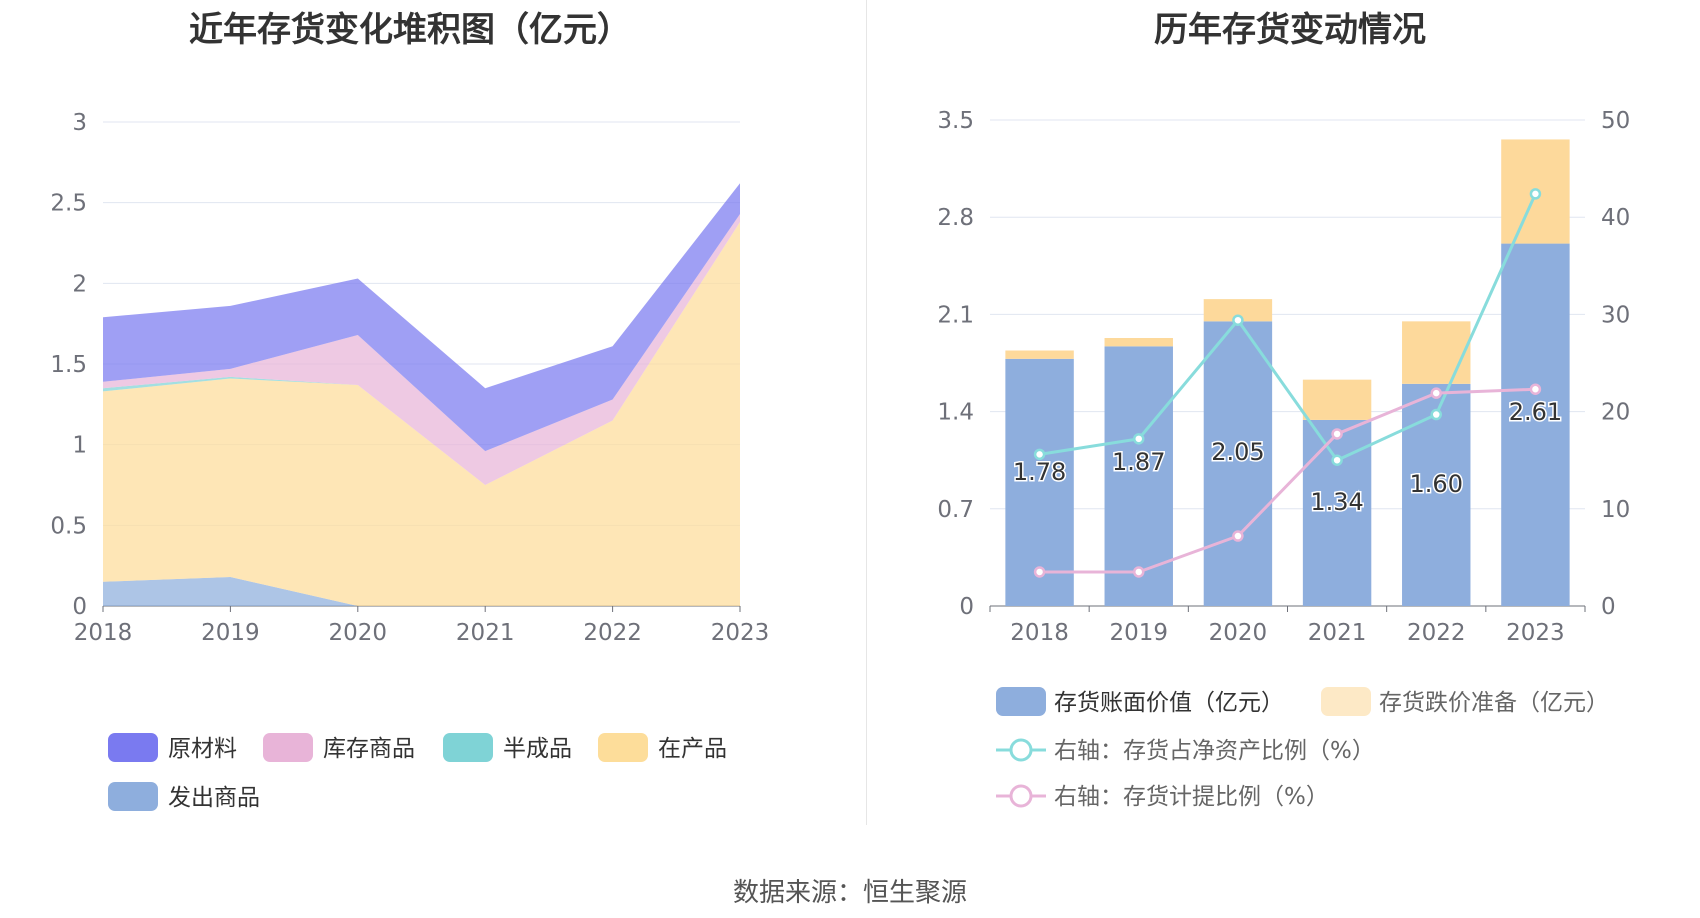 Image resolution: width=1700 pixels, height=918 pixels. I want to click on legend-label: 半成品, so click(537, 749).